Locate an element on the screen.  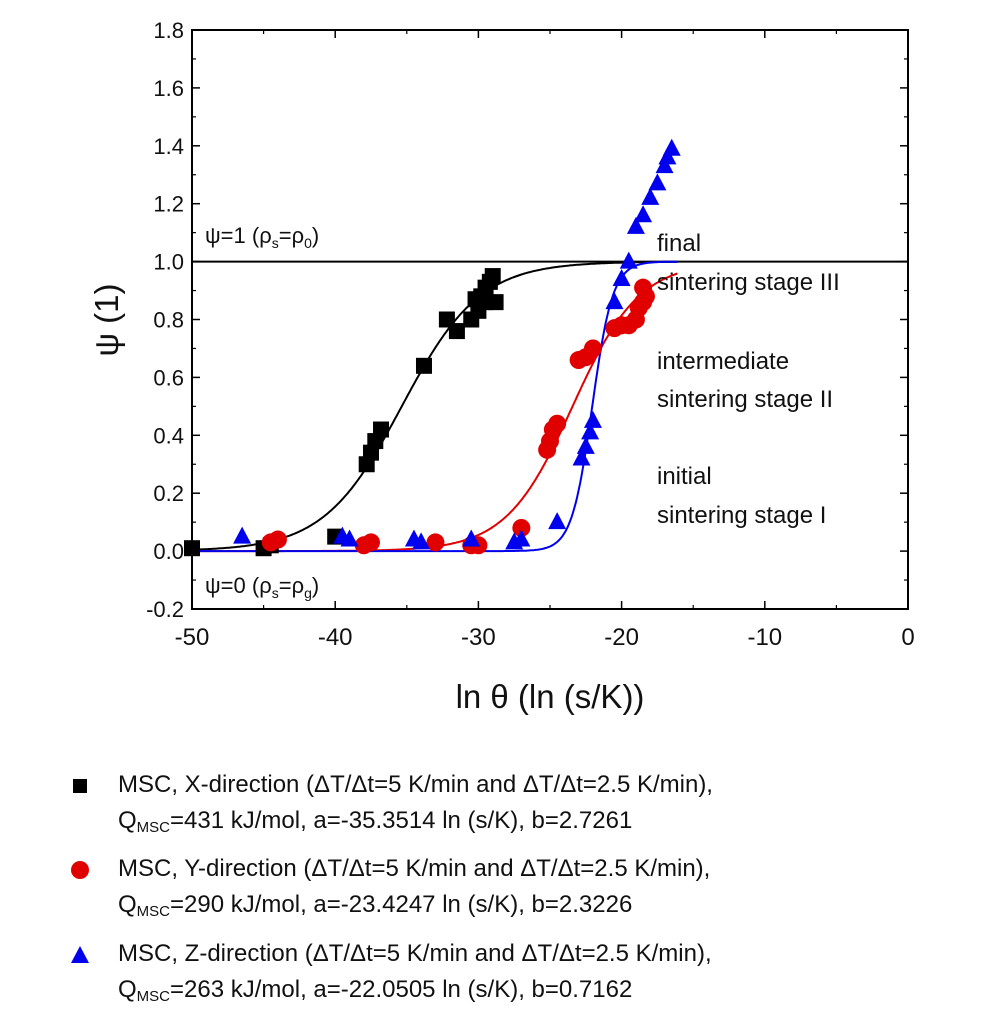
stage2-line1: intermediate is located at coordinates (723, 361).